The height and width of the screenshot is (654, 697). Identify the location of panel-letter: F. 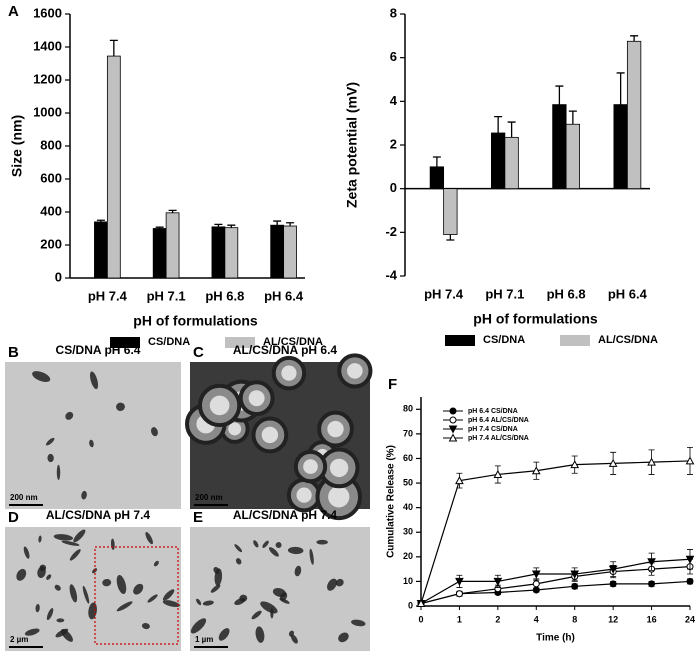
(392, 384).